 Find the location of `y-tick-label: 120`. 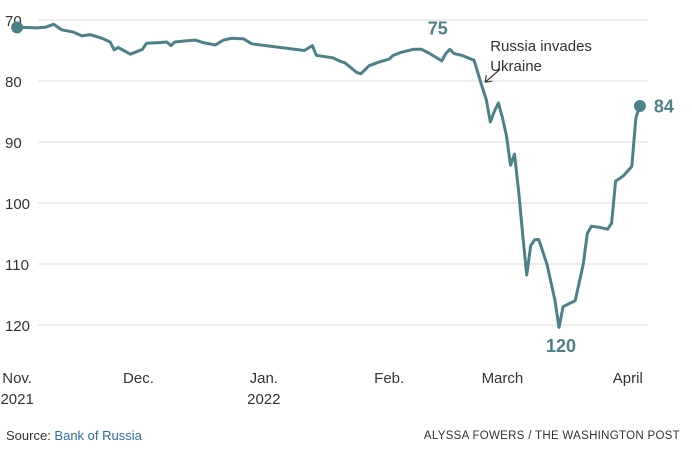

y-tick-label: 120 is located at coordinates (17, 326).